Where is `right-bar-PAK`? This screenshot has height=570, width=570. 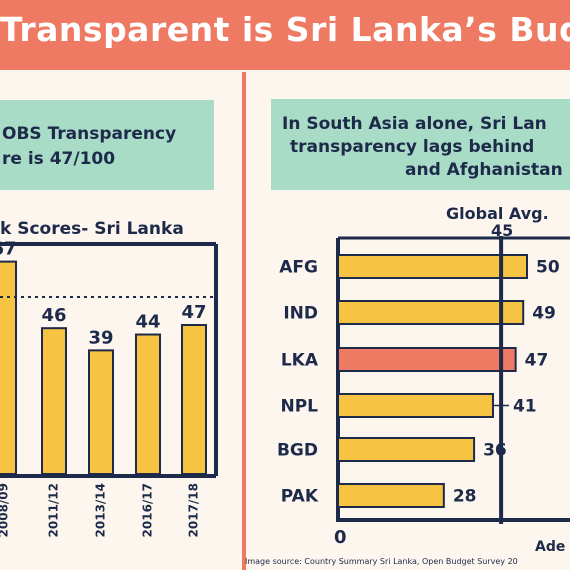 right-bar-PAK is located at coordinates (391, 495).